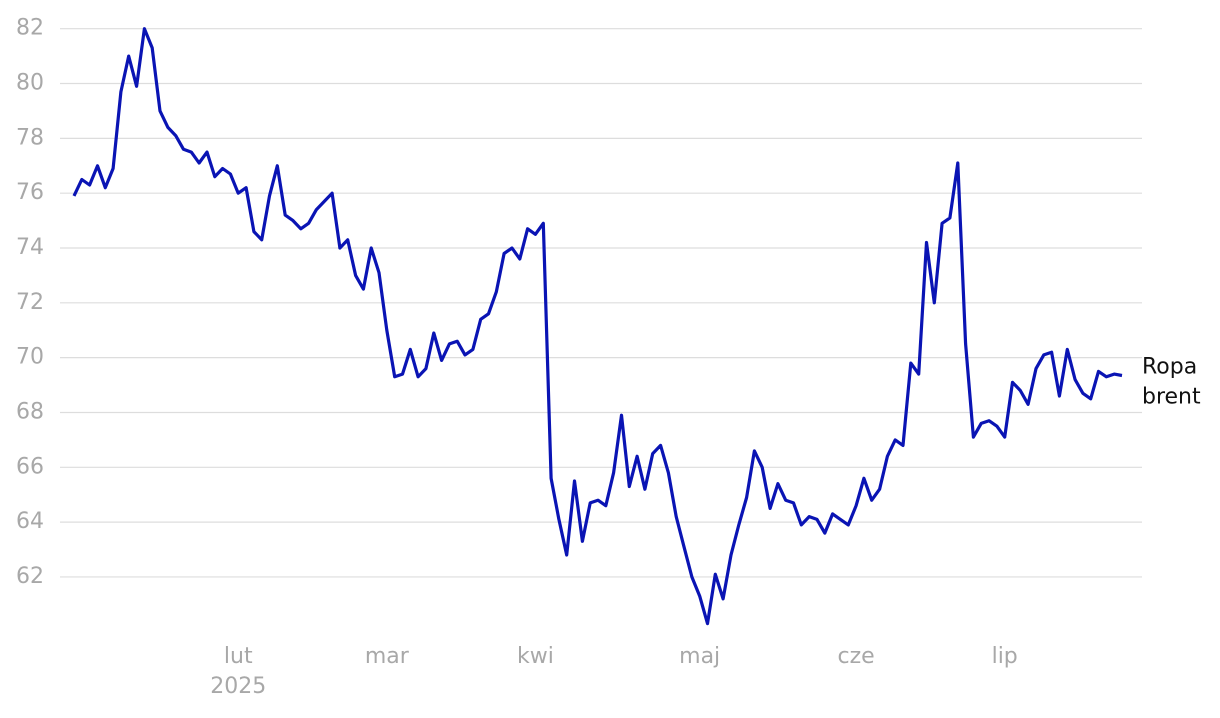  I want to click on y-tick-label: 68, so click(30, 411).